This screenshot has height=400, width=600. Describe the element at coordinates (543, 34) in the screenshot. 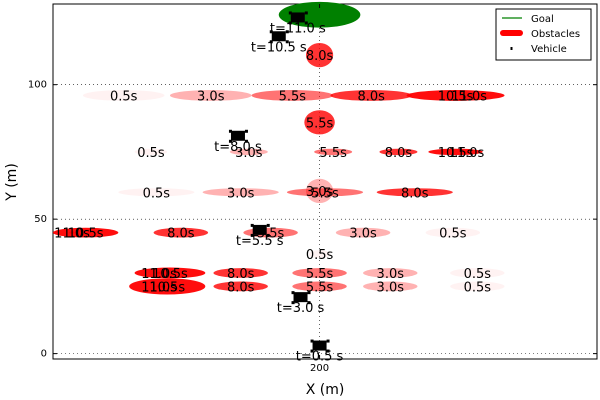

I see `legend: Goal Obstacles Vehicle` at that location.